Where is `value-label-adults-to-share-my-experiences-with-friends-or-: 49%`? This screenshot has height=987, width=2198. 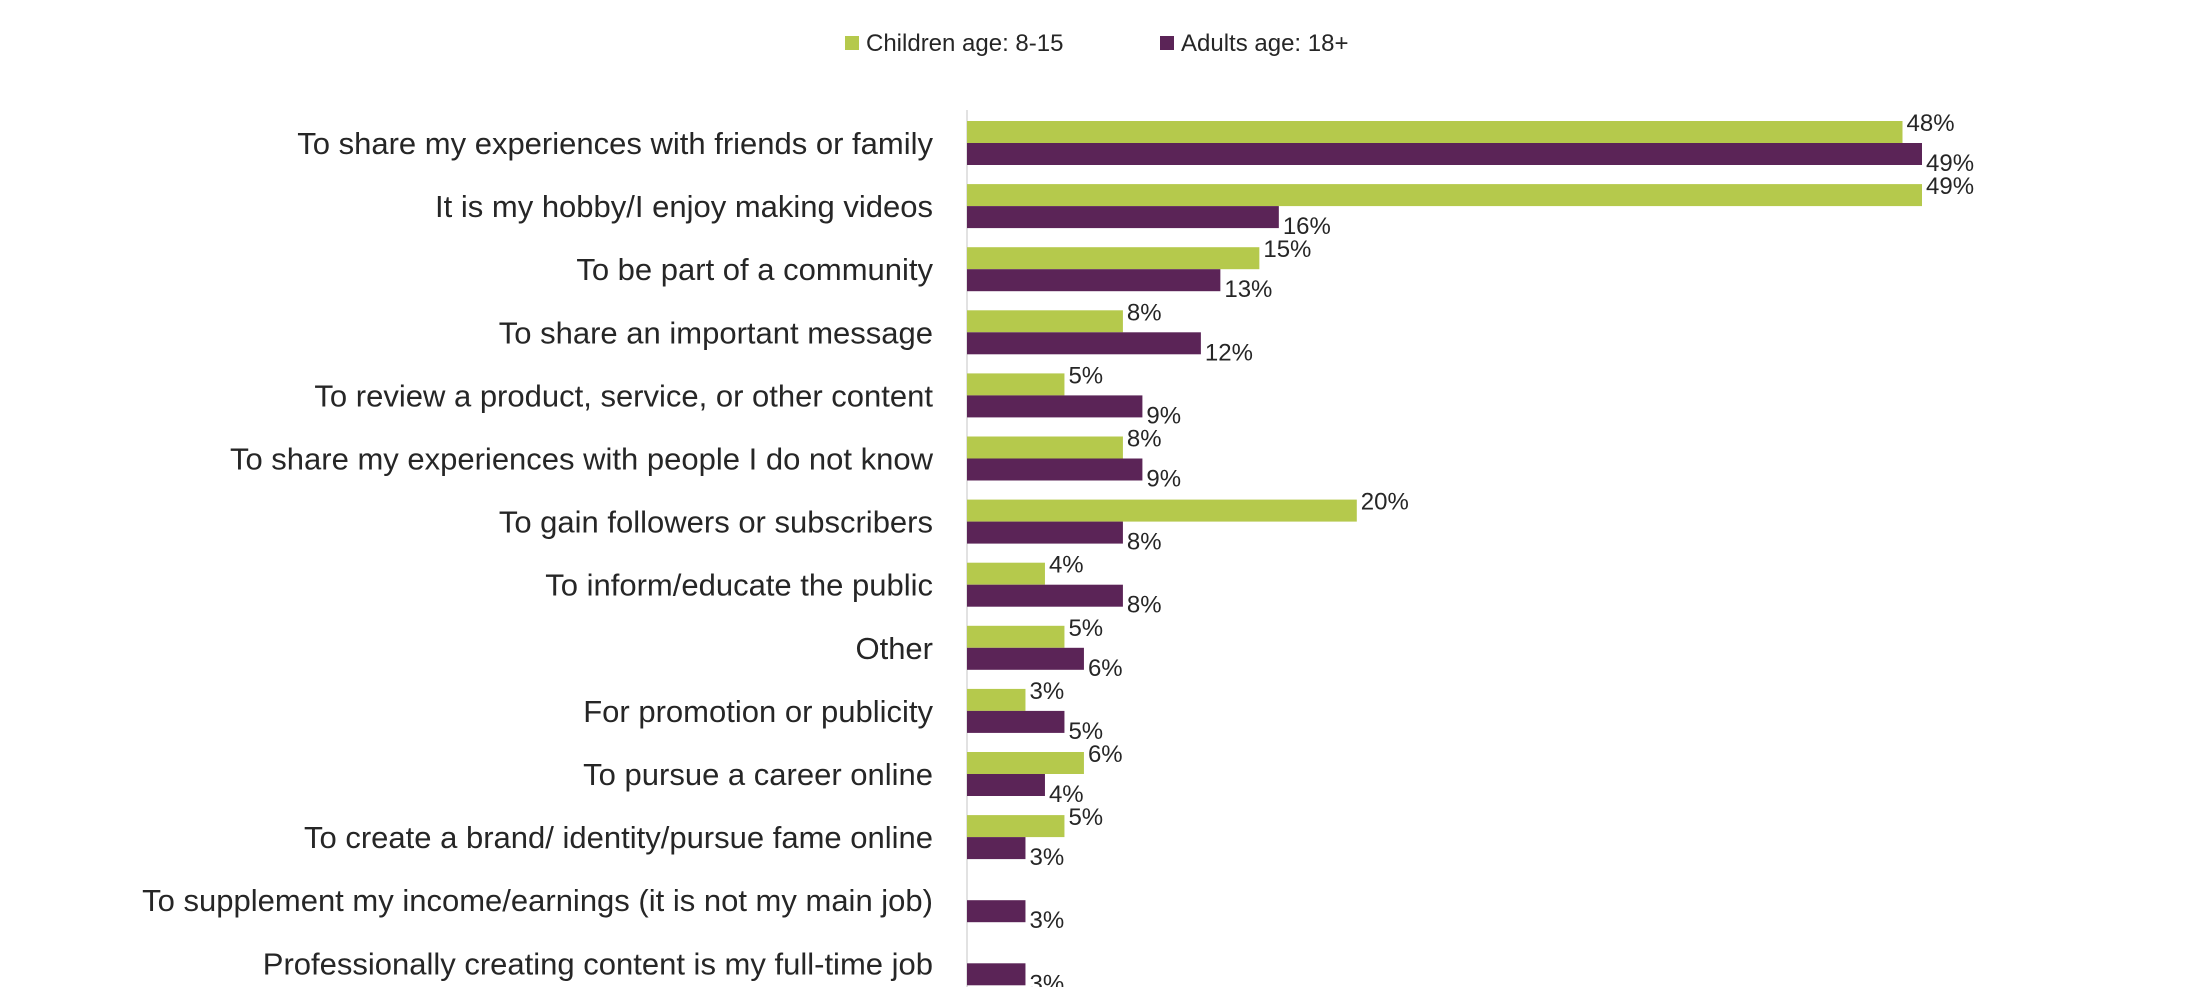
value-label-adults-to-share-my-experiences-with-friends-or-: 49% is located at coordinates (1950, 163).